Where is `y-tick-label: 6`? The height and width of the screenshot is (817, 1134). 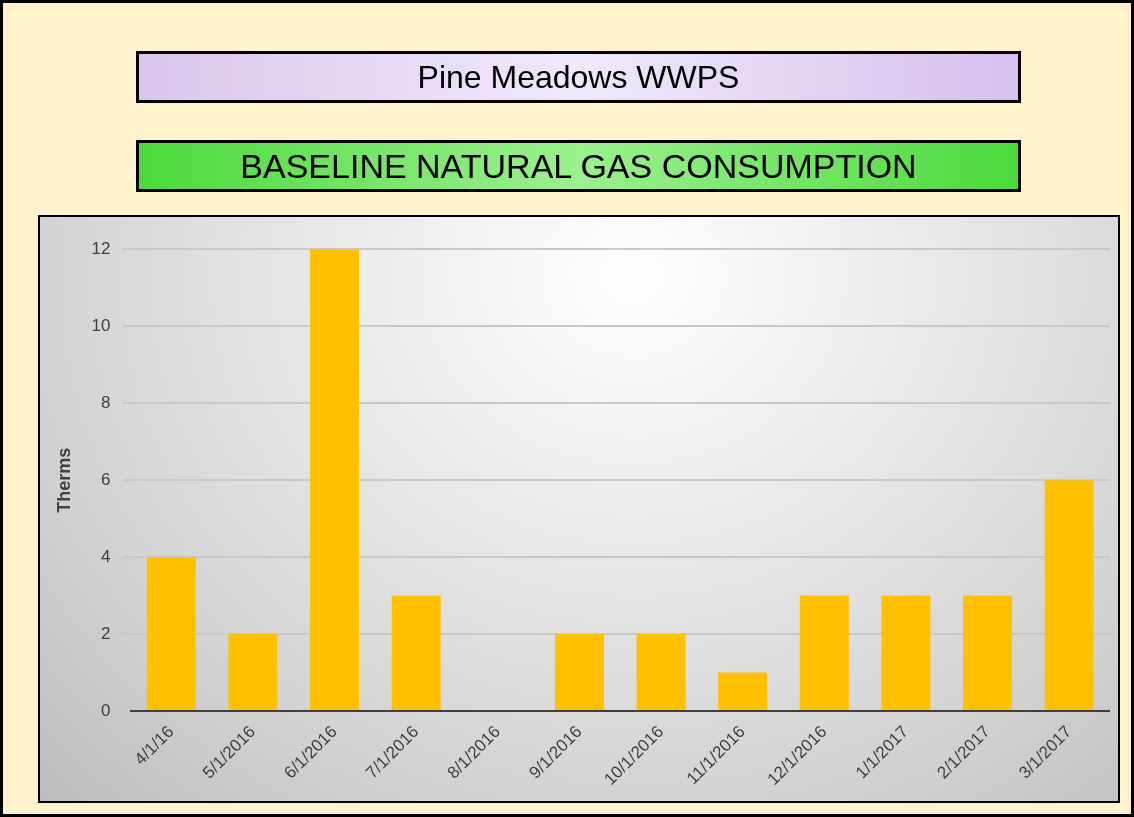 y-tick-label: 6 is located at coordinates (106, 479).